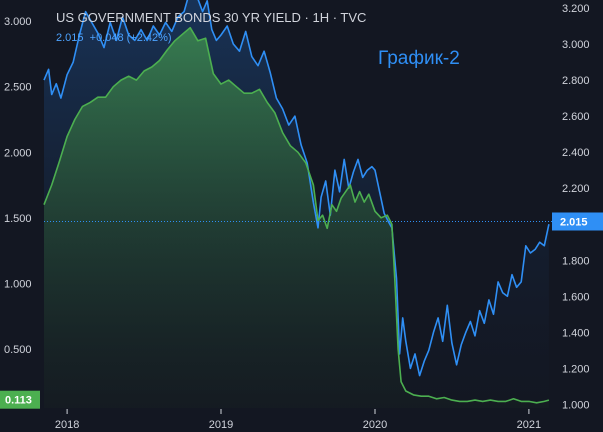 This screenshot has height=432, width=603. I want to click on x-axis-tick-1: 2019, so click(221, 425).